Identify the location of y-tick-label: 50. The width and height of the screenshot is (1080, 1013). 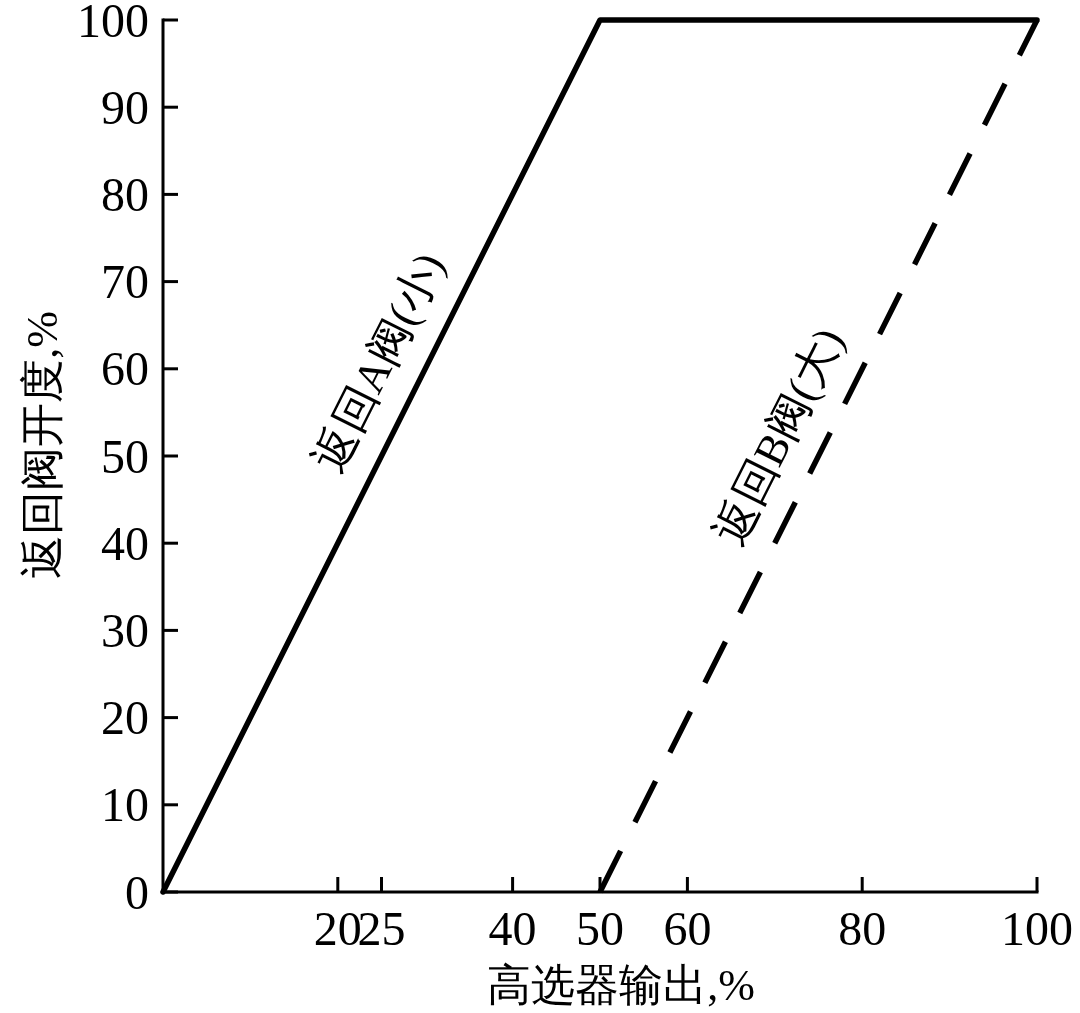
(125, 456).